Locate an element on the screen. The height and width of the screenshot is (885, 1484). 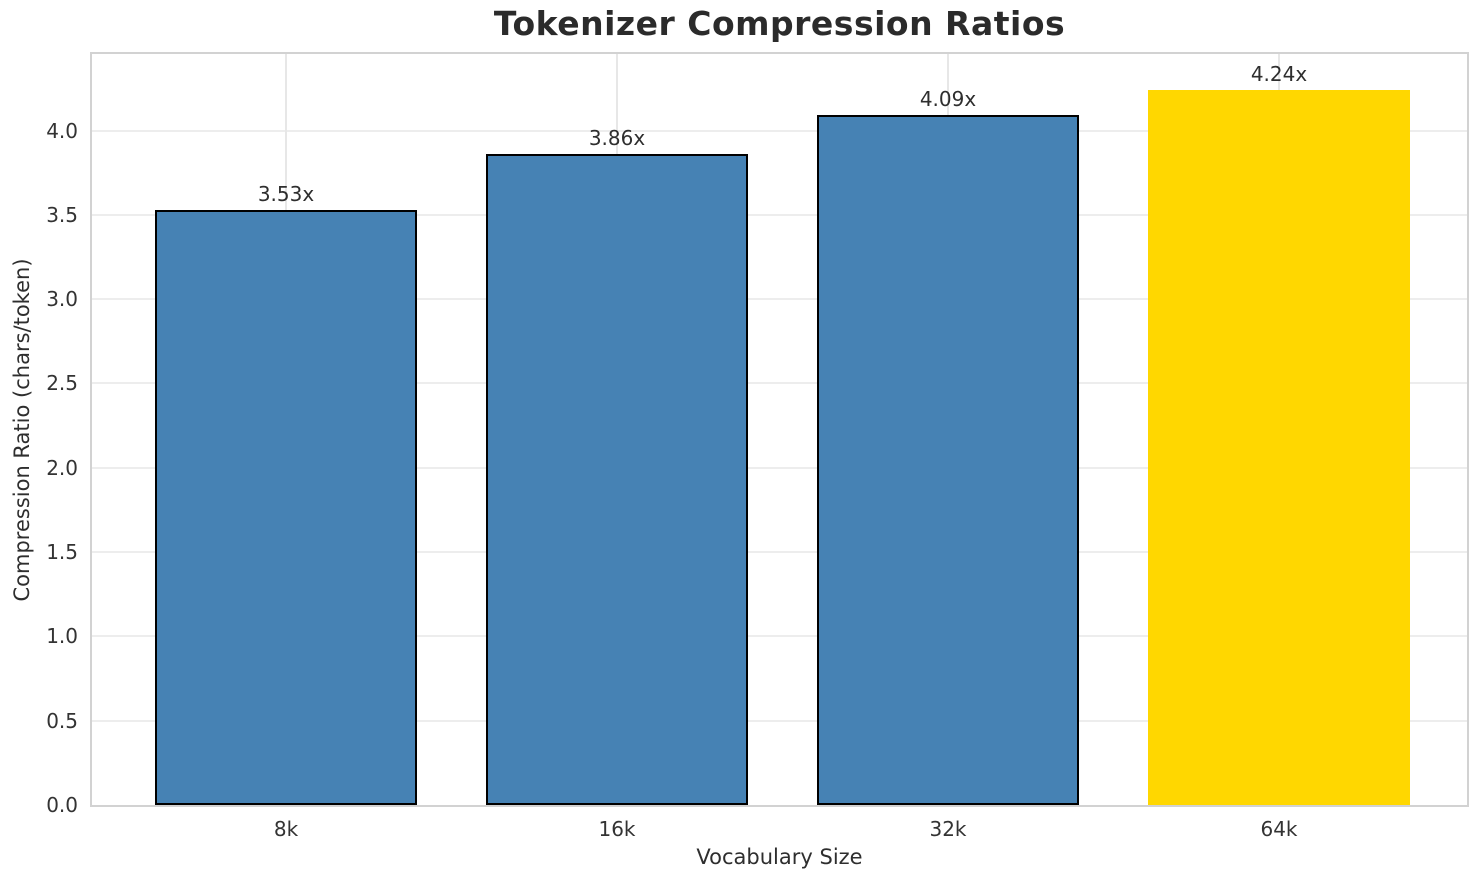
y-tick-label: 4.0 is located at coordinates (62, 130).